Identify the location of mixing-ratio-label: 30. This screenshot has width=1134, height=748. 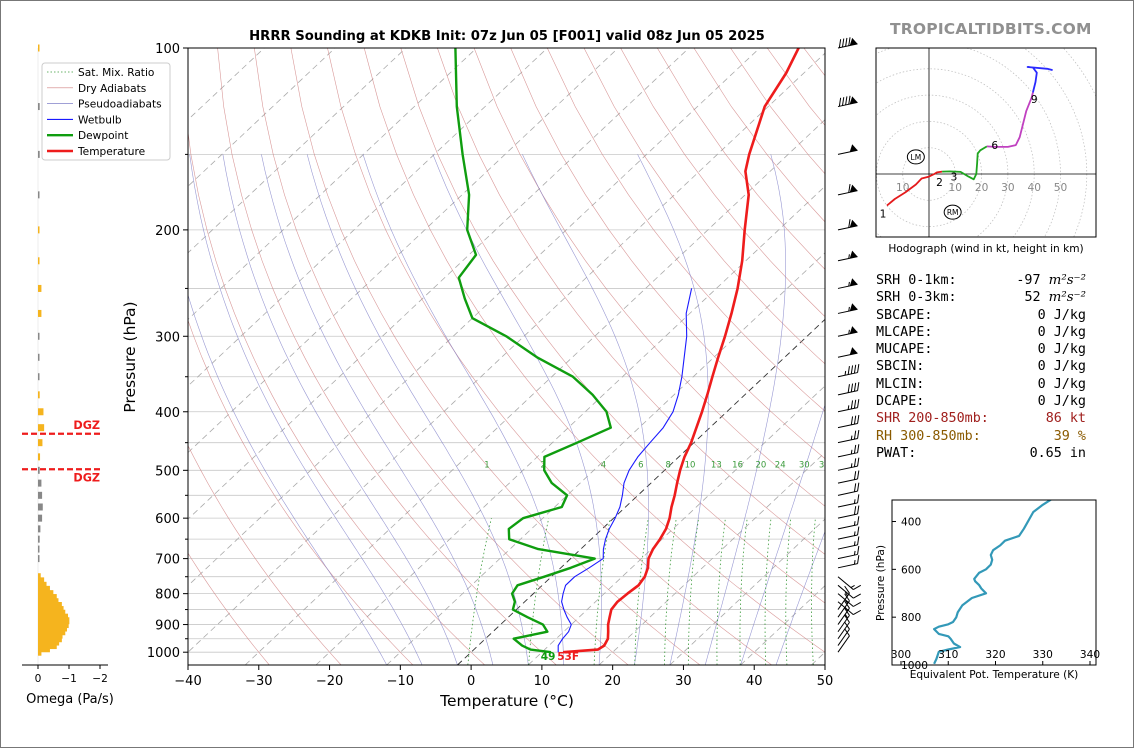
(804, 465).